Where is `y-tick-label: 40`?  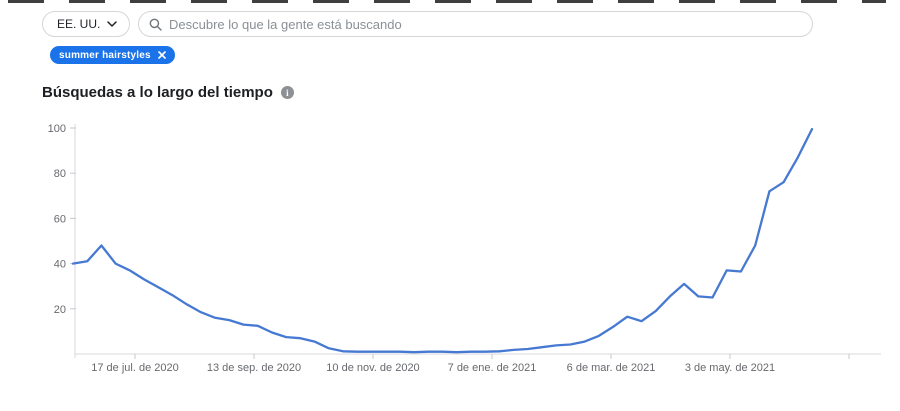 y-tick-label: 40 is located at coordinates (60, 265).